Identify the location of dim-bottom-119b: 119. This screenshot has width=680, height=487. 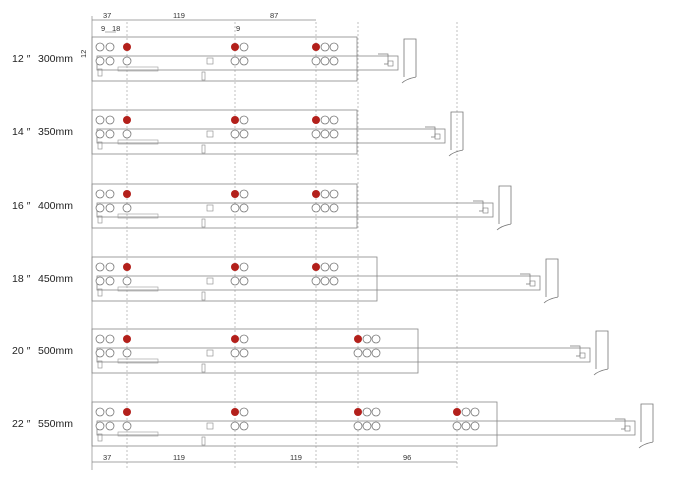
(296, 457).